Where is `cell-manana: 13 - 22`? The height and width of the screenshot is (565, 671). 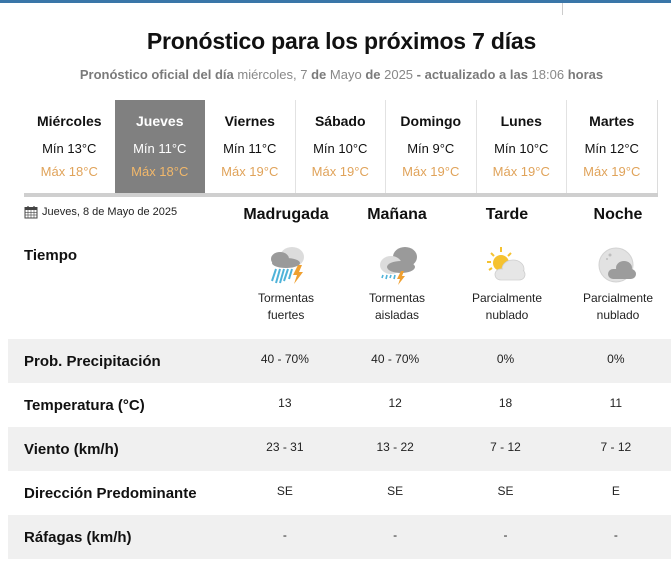 cell-manana: 13 - 22 is located at coordinates (395, 447).